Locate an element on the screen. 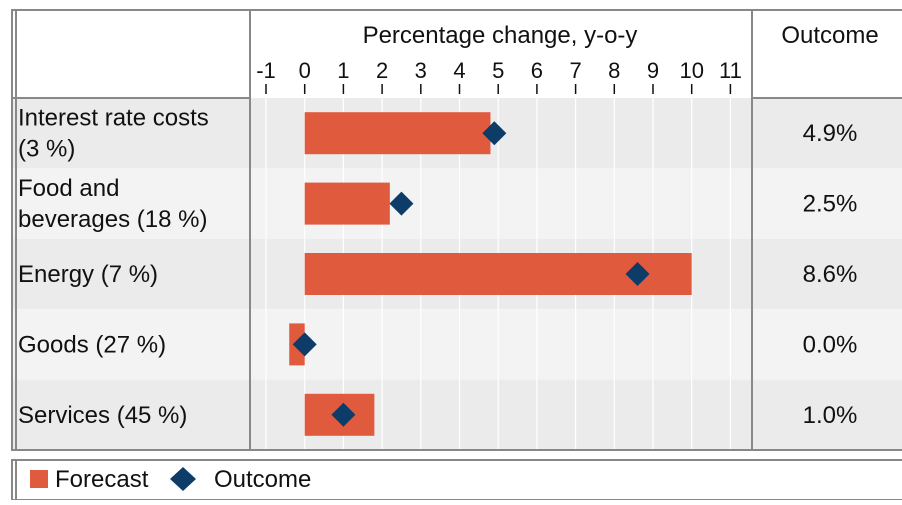  legend-forecast-swatch is located at coordinates (39, 479).